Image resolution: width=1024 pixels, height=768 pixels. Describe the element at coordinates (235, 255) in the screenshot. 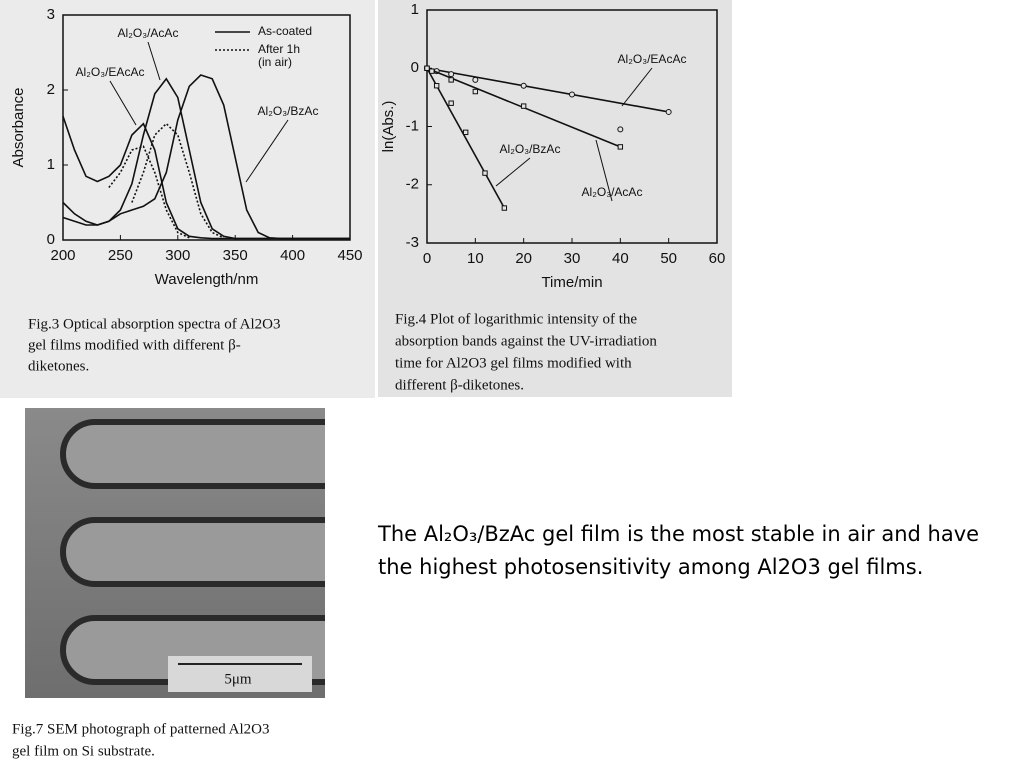

I see `x-tick-label: 350` at that location.